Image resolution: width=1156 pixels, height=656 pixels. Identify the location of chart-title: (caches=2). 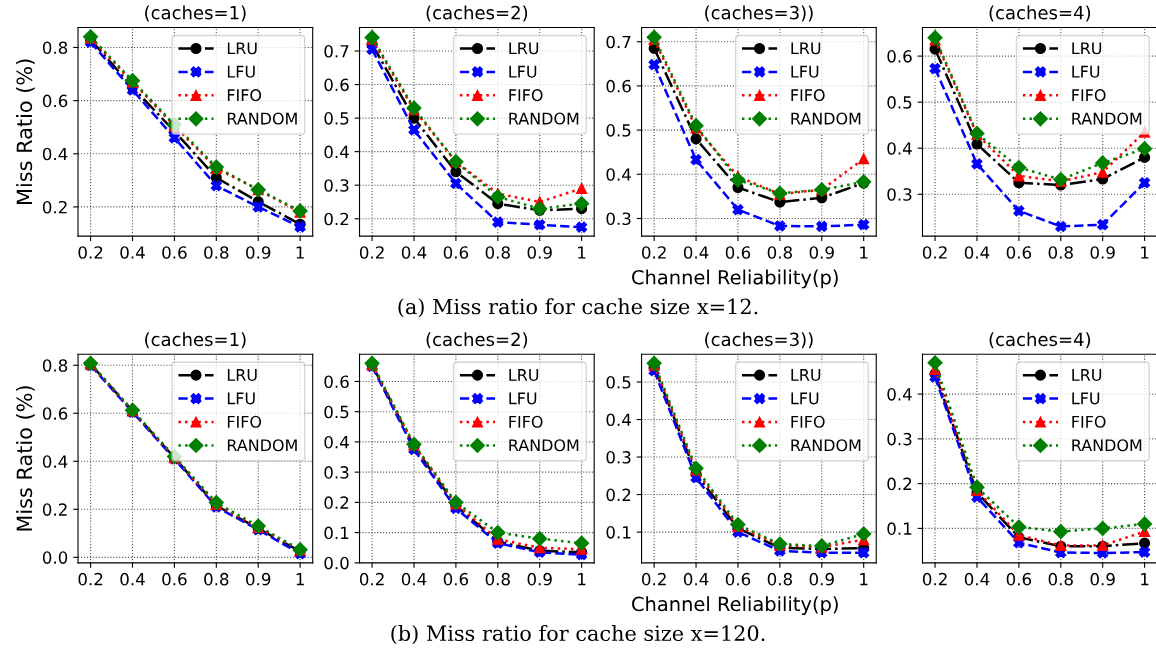
(477, 13).